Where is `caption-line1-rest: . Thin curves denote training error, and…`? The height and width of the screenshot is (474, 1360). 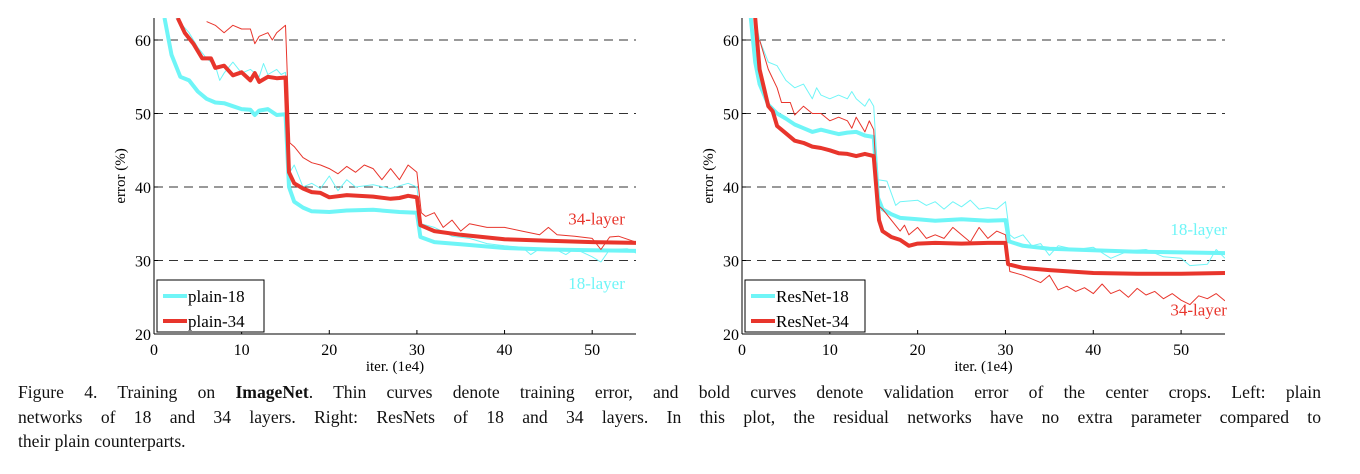
caption-line1-rest: . Thin curves denote training error, and… is located at coordinates (814, 392).